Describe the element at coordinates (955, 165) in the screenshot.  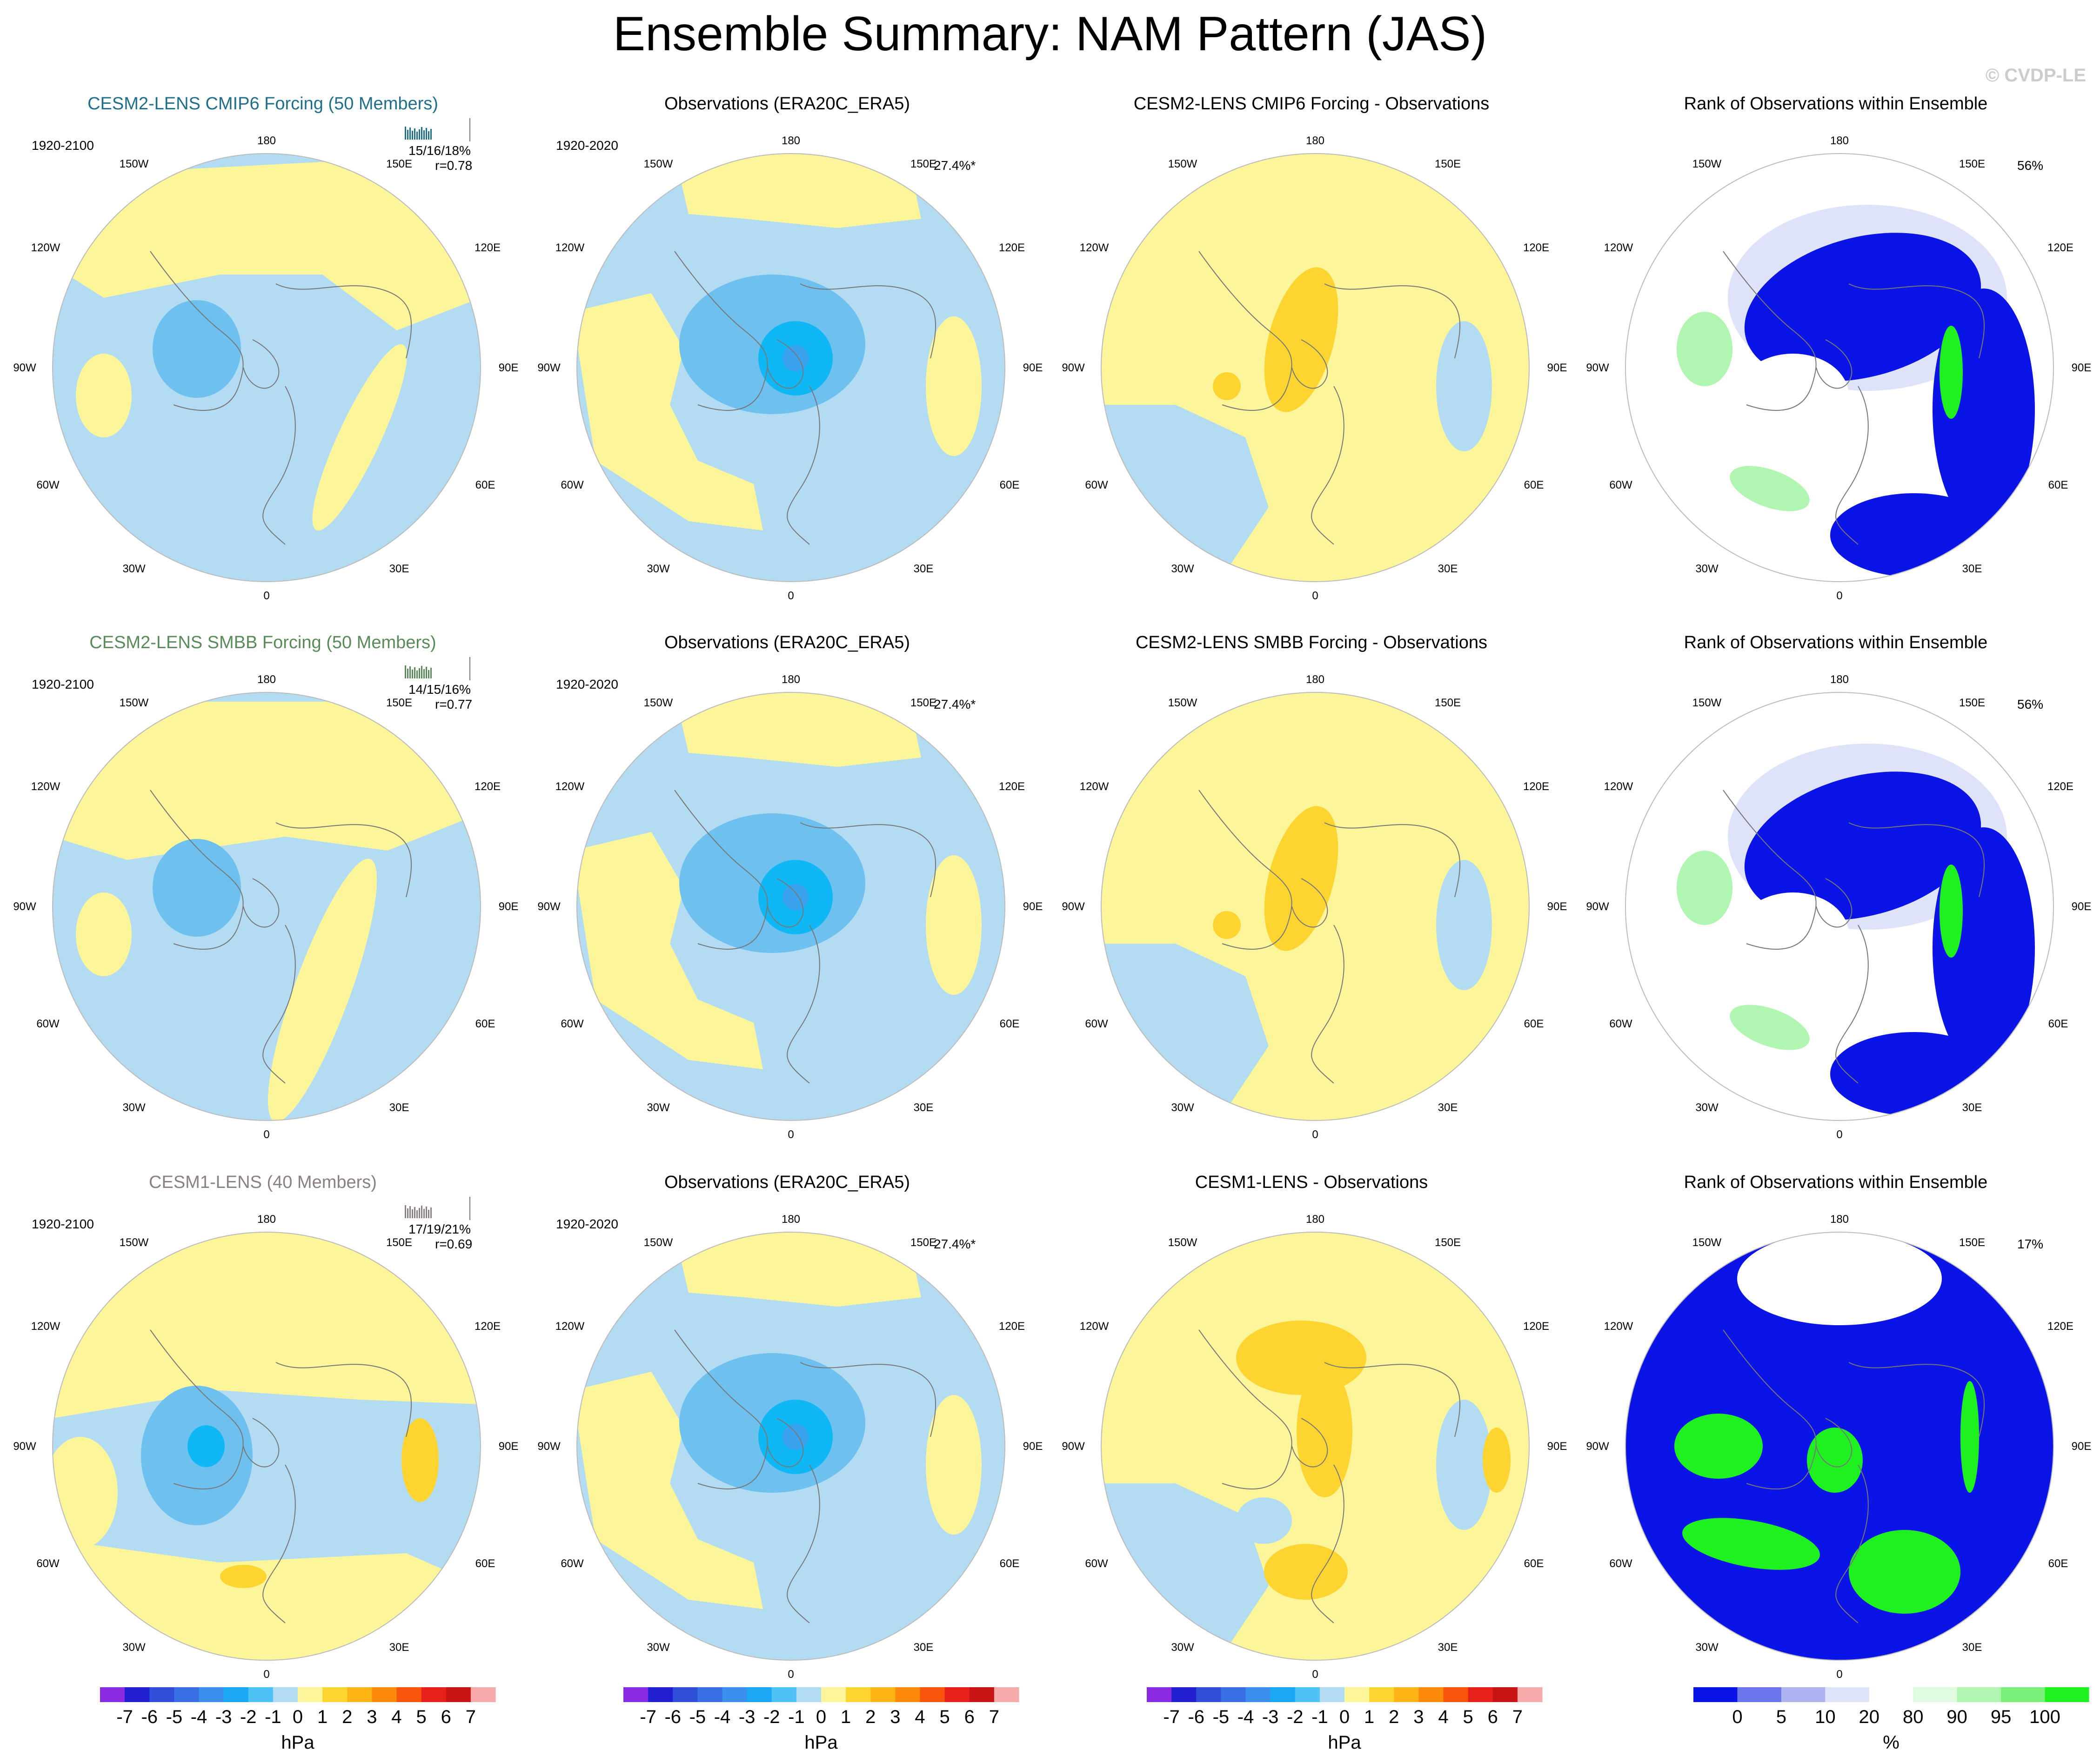
I see `explained-variance: 27.4%*` at that location.